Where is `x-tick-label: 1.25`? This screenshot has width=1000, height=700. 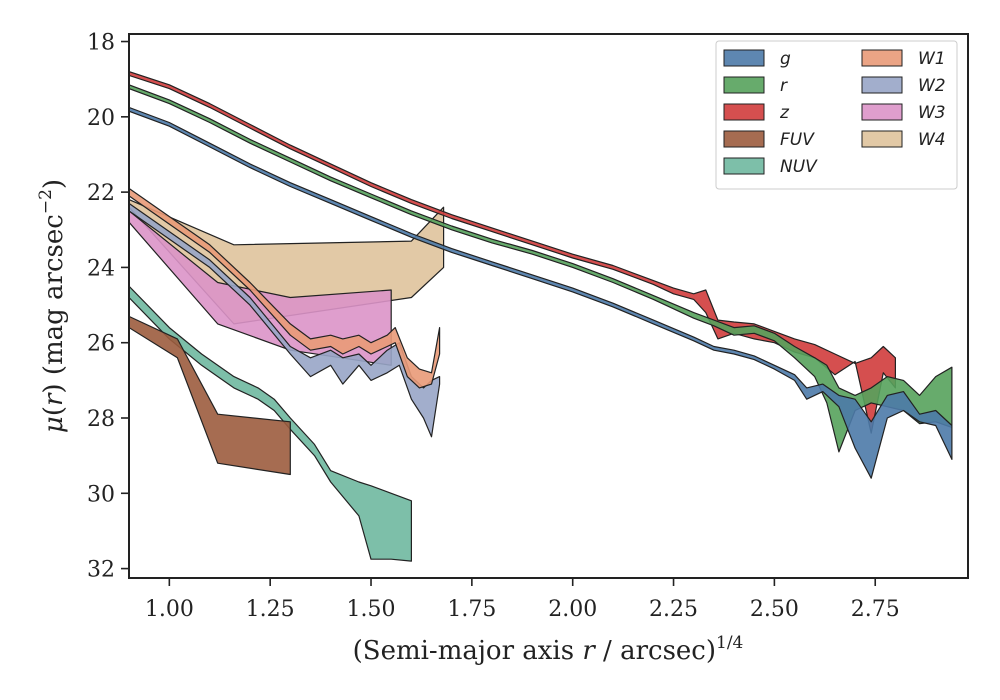 x-tick-label: 1.25 is located at coordinates (270, 609).